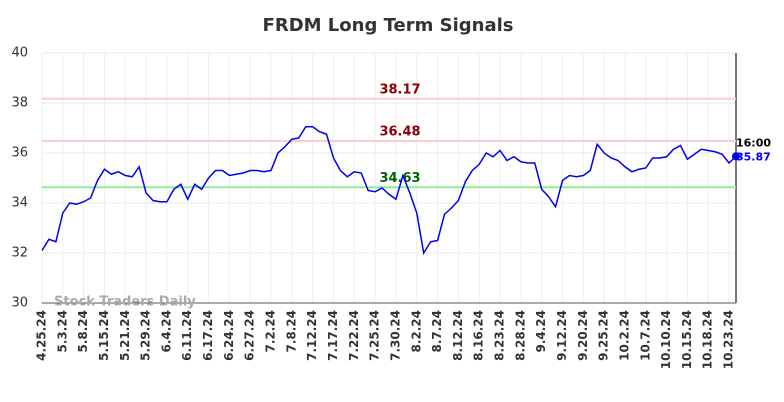 The height and width of the screenshot is (402, 784). What do you see at coordinates (271, 331) in the screenshot?
I see `x-tick-label: 7.2.24` at bounding box center [271, 331].